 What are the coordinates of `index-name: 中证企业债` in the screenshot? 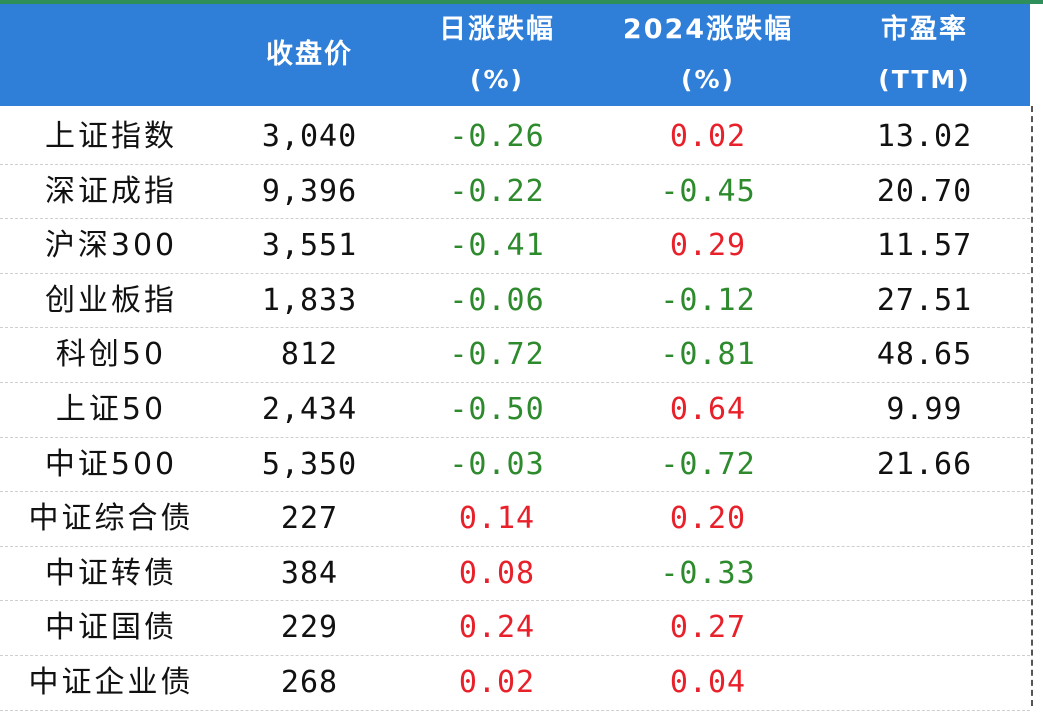 It's located at (111, 682).